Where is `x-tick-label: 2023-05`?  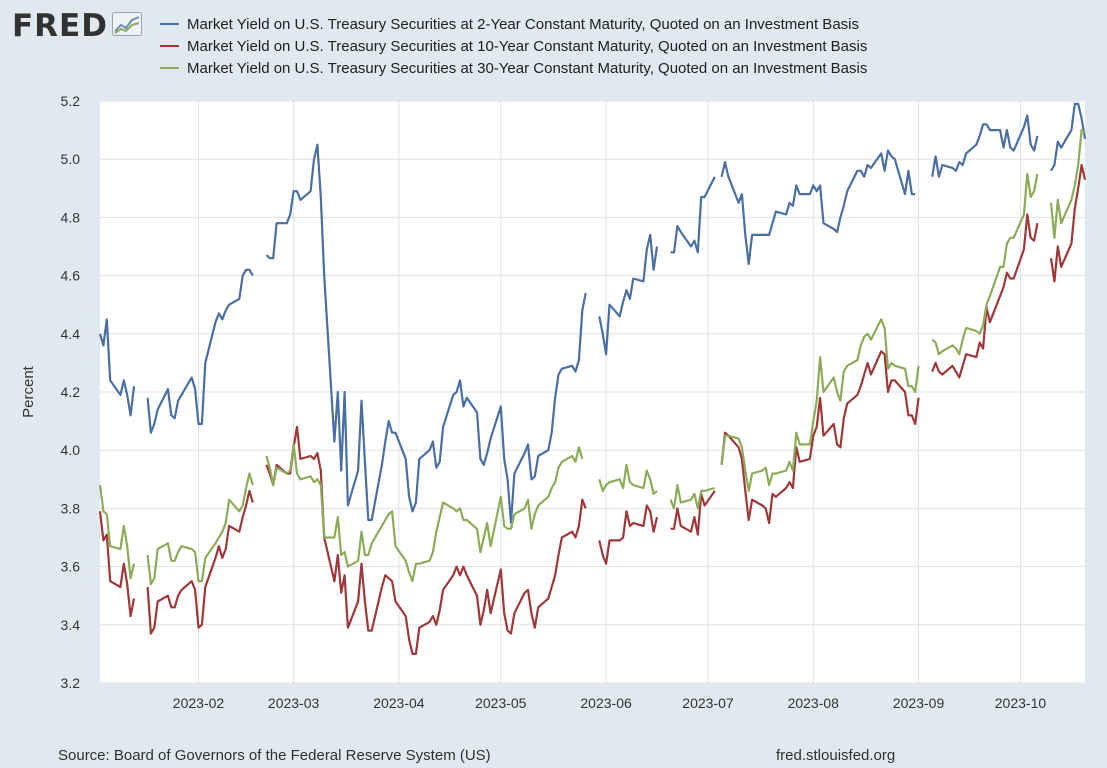
x-tick-label: 2023-05 is located at coordinates (501, 703).